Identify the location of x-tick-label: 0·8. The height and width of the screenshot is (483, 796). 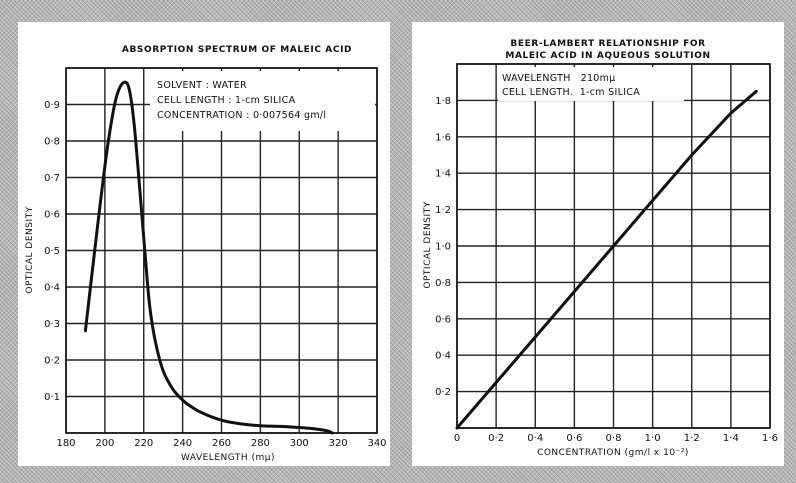
(614, 438).